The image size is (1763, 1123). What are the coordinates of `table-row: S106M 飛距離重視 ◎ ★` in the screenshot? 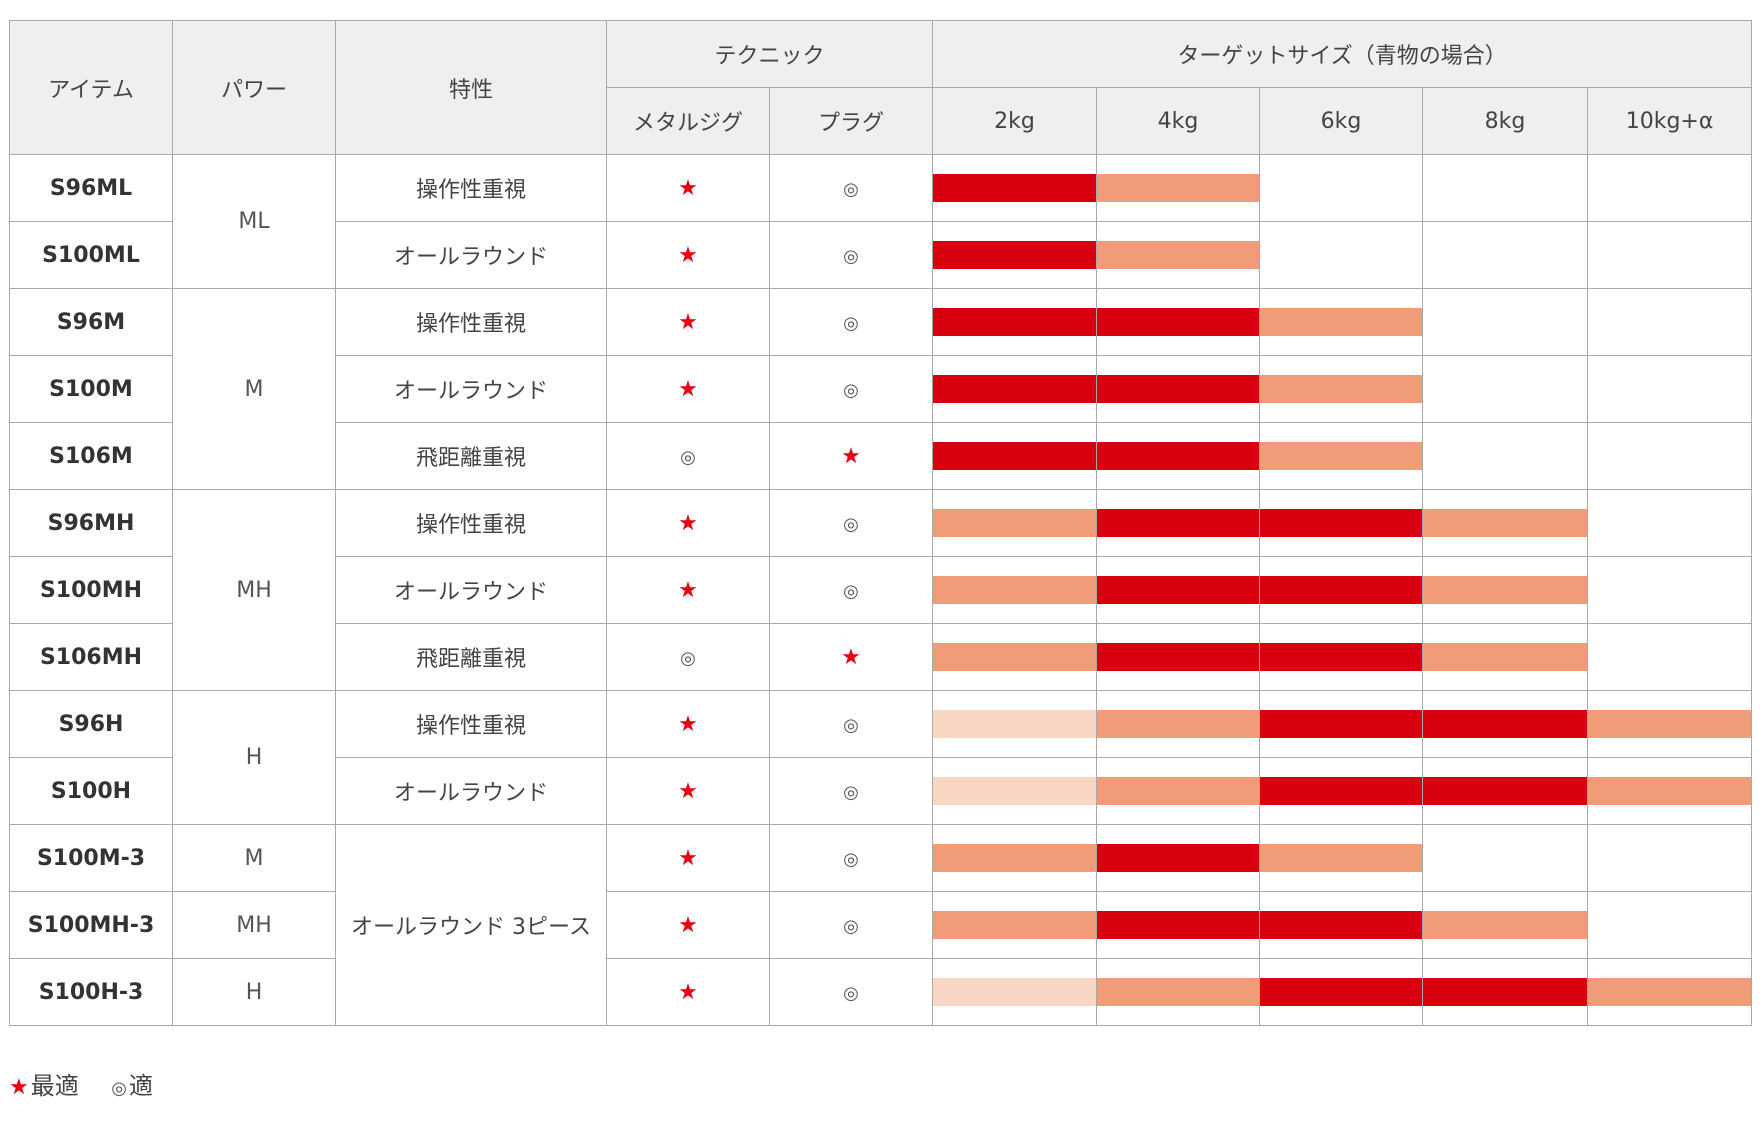 It's located at (881, 456).